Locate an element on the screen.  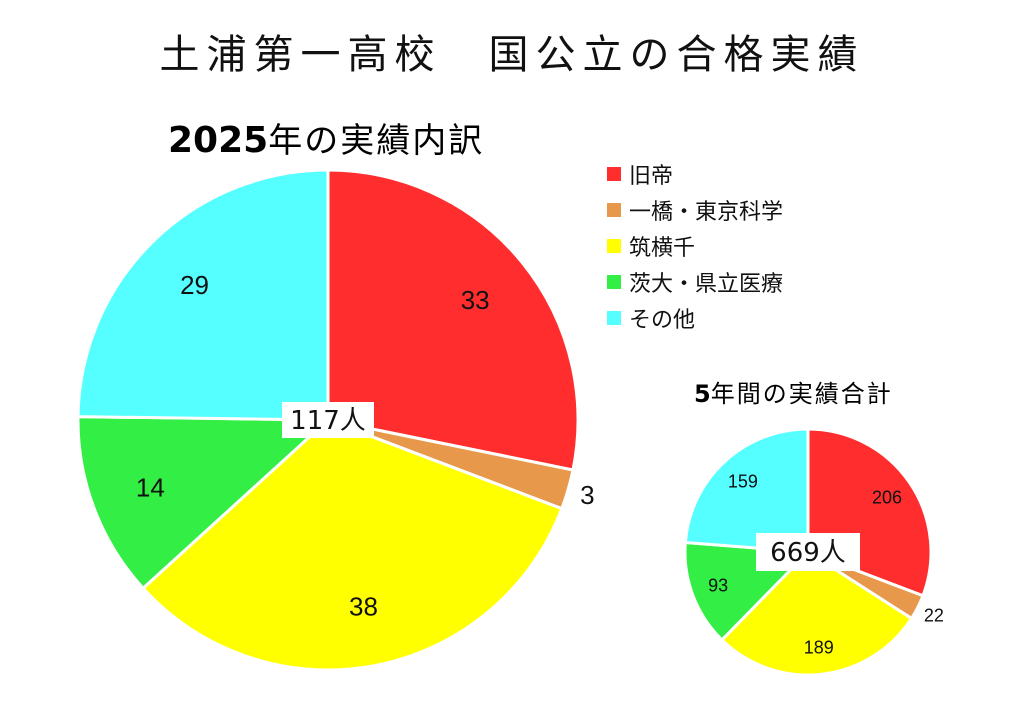
slice-value-label: 206 is located at coordinates (887, 498).